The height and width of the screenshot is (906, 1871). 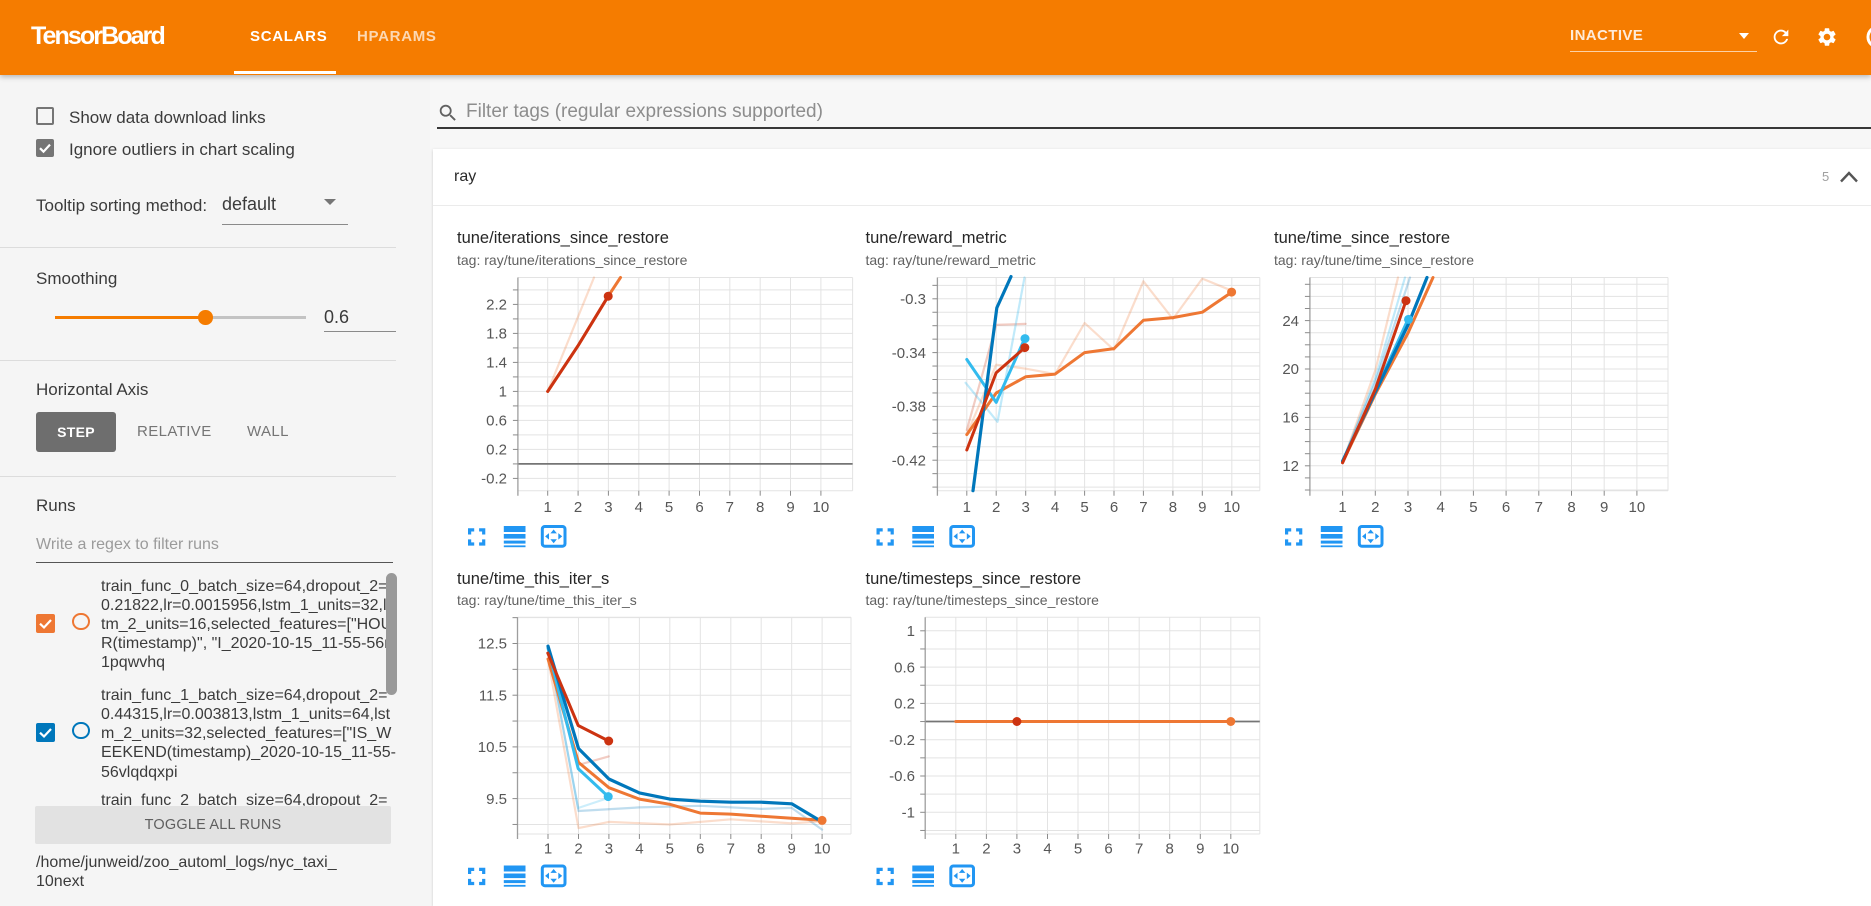 What do you see at coordinates (496, 334) in the screenshot?
I see `svg-text: 1.8` at bounding box center [496, 334].